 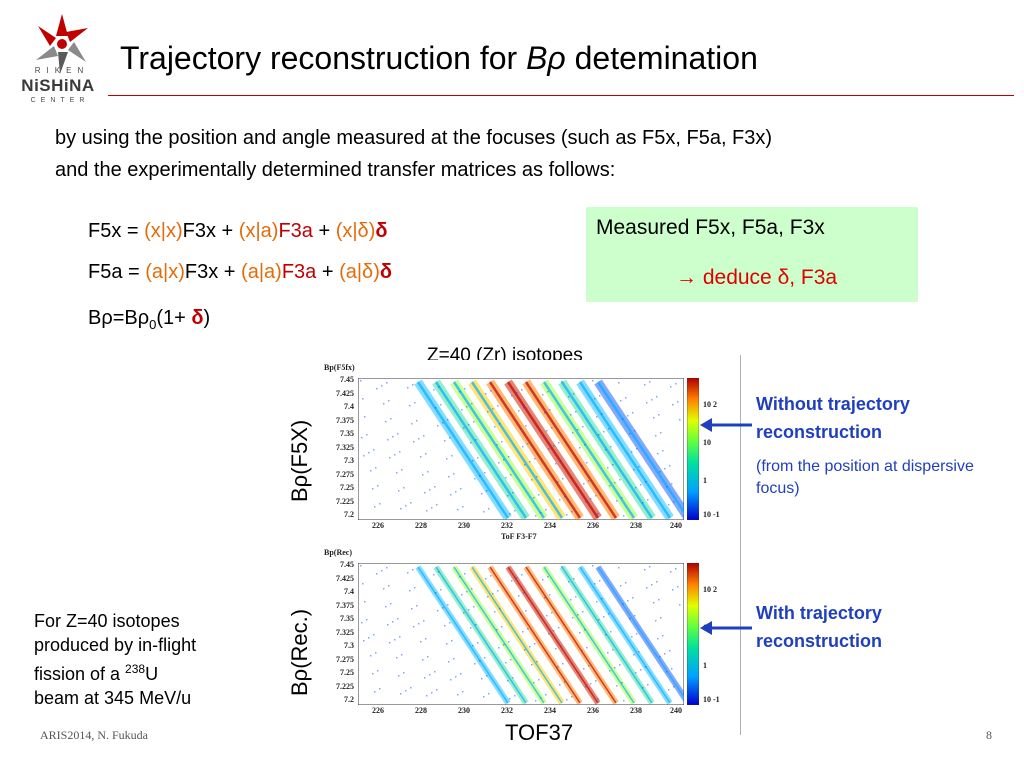 What do you see at coordinates (464, 710) in the screenshot?
I see `plot2-xtick: 230` at bounding box center [464, 710].